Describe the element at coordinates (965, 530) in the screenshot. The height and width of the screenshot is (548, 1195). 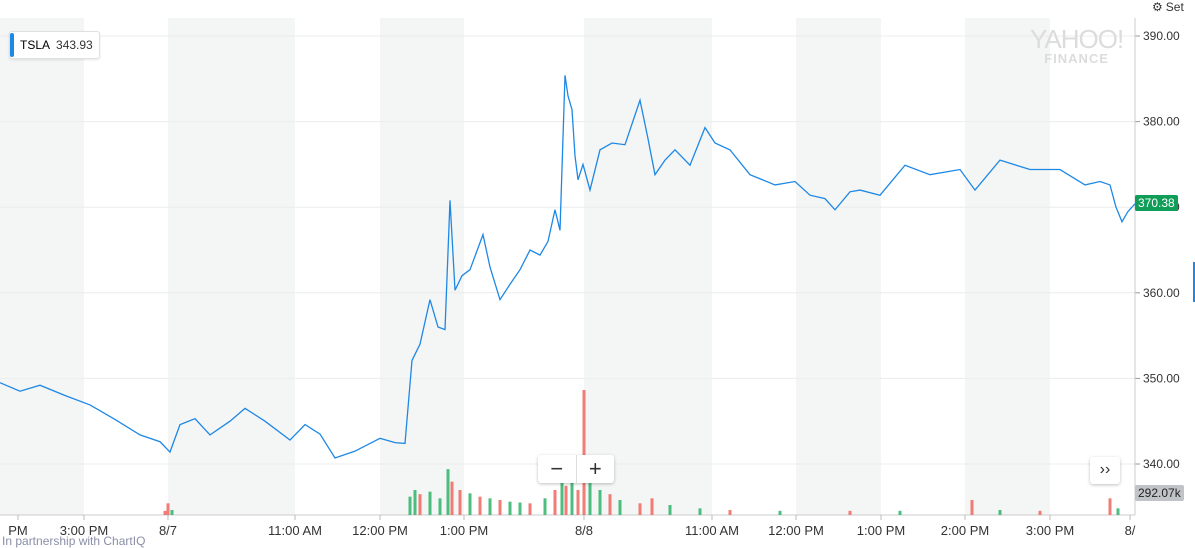
I see `x-tick-label: 2:00 PM` at that location.